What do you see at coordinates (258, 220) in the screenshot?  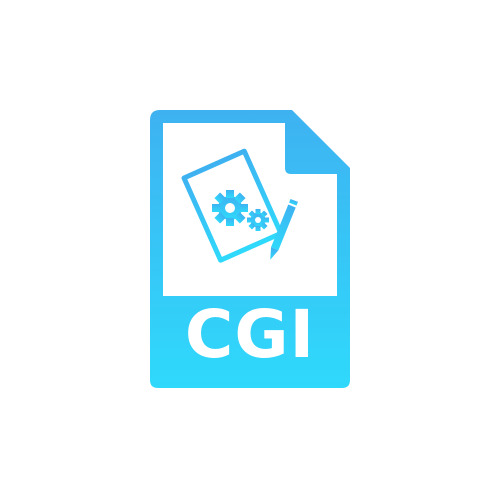 I see `small-gear-icon` at bounding box center [258, 220].